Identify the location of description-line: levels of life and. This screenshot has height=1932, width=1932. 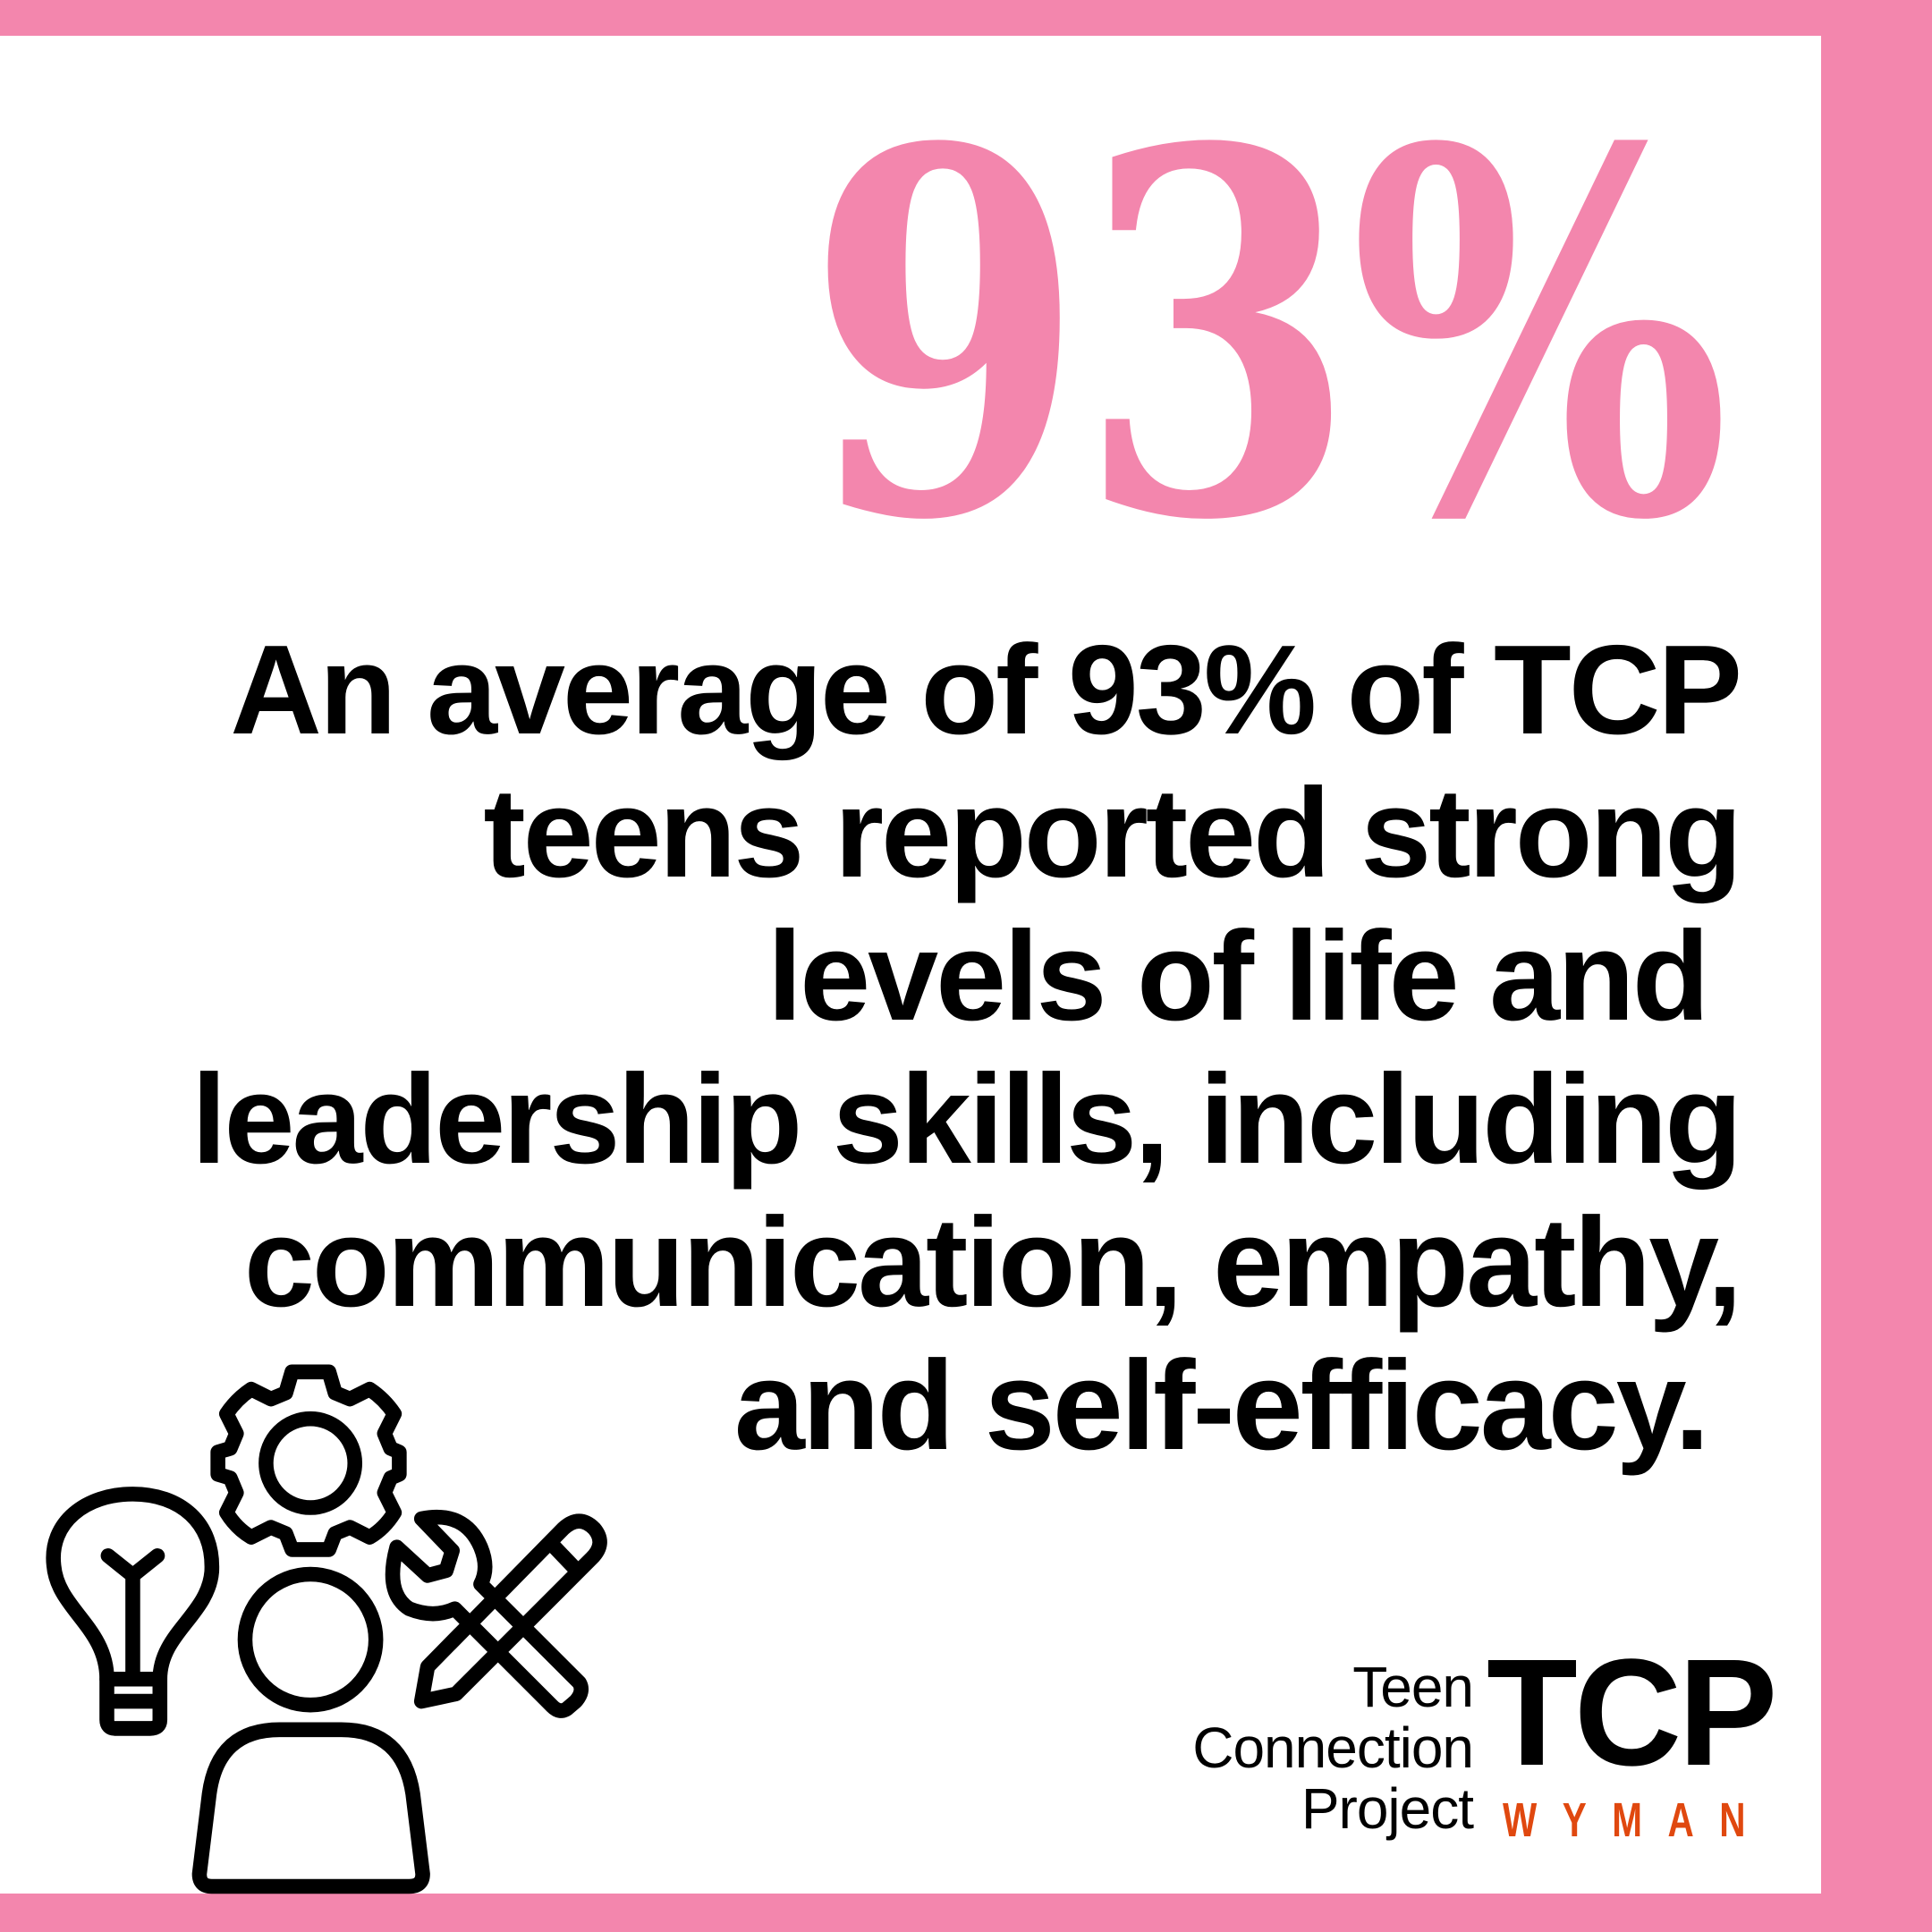
(1253, 976).